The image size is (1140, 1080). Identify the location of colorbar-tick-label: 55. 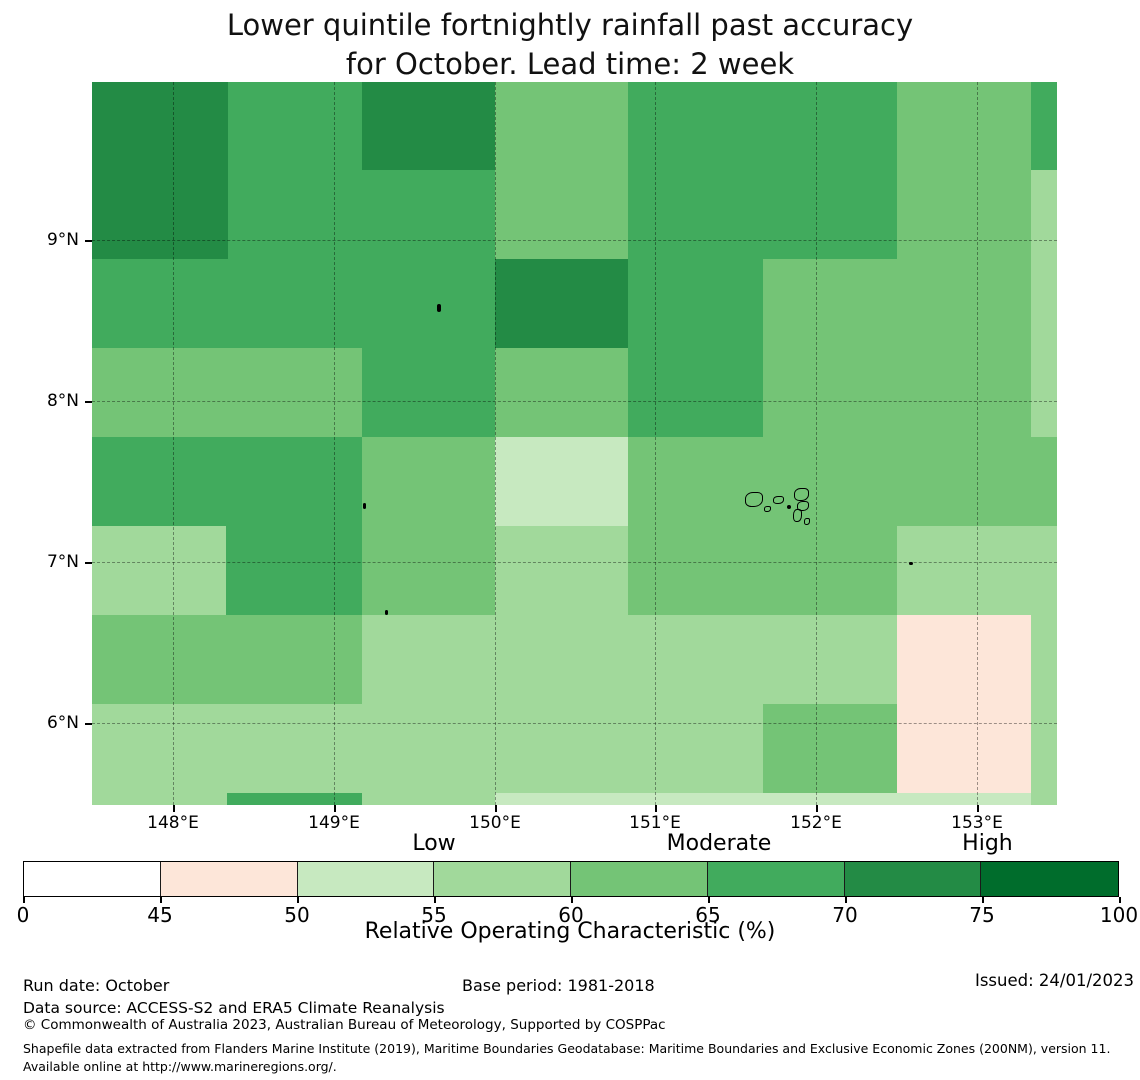
(434, 915).